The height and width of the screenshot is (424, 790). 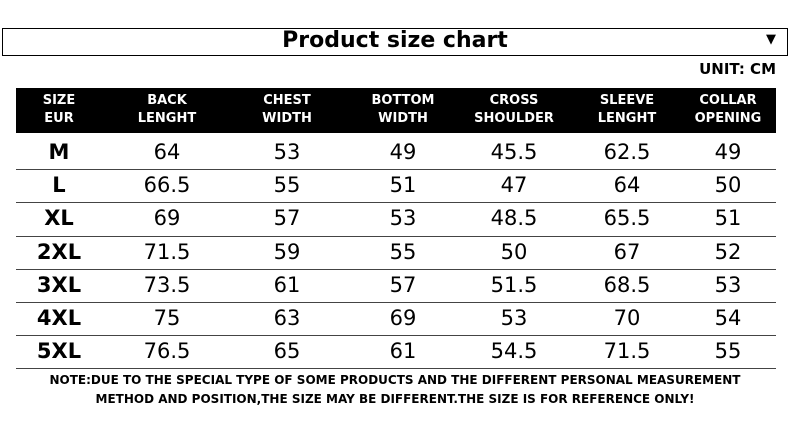 What do you see at coordinates (627, 251) in the screenshot?
I see `value-cell: 67` at bounding box center [627, 251].